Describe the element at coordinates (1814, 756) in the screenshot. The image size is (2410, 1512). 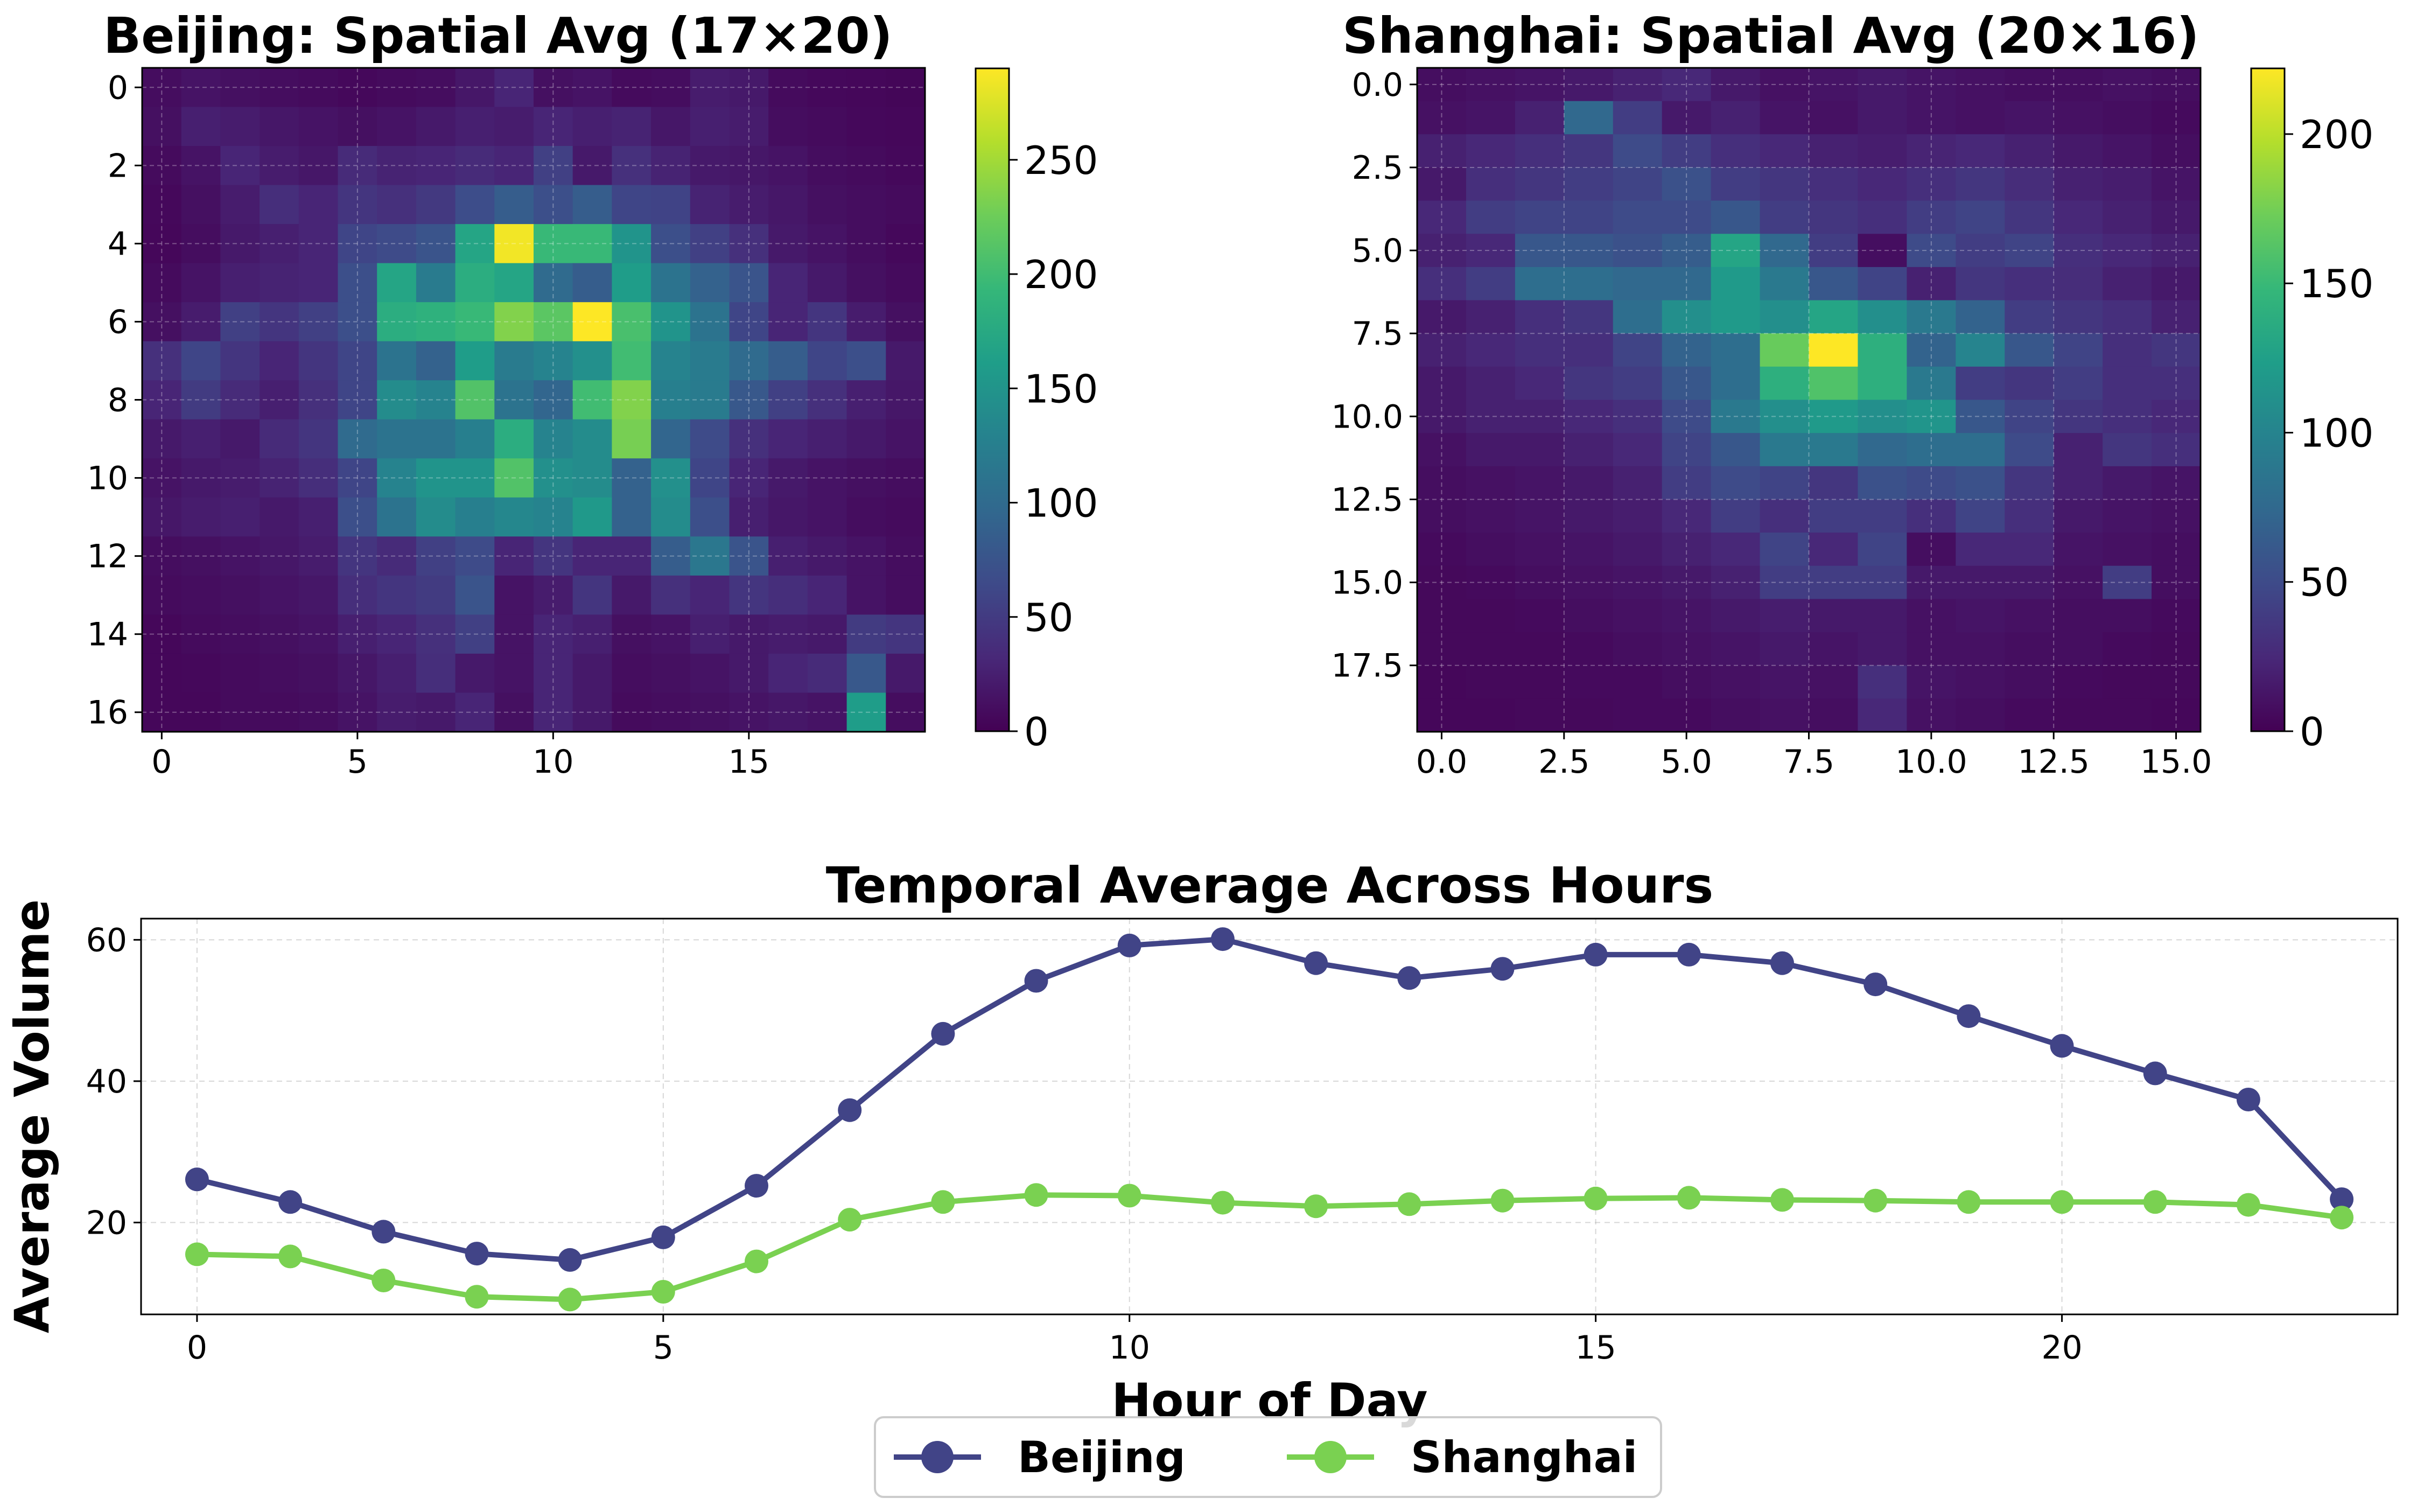
I see `shanghai-x-ticks: 0.0 2.5 5.0 7.5 10.0 12.5 15.0` at that location.